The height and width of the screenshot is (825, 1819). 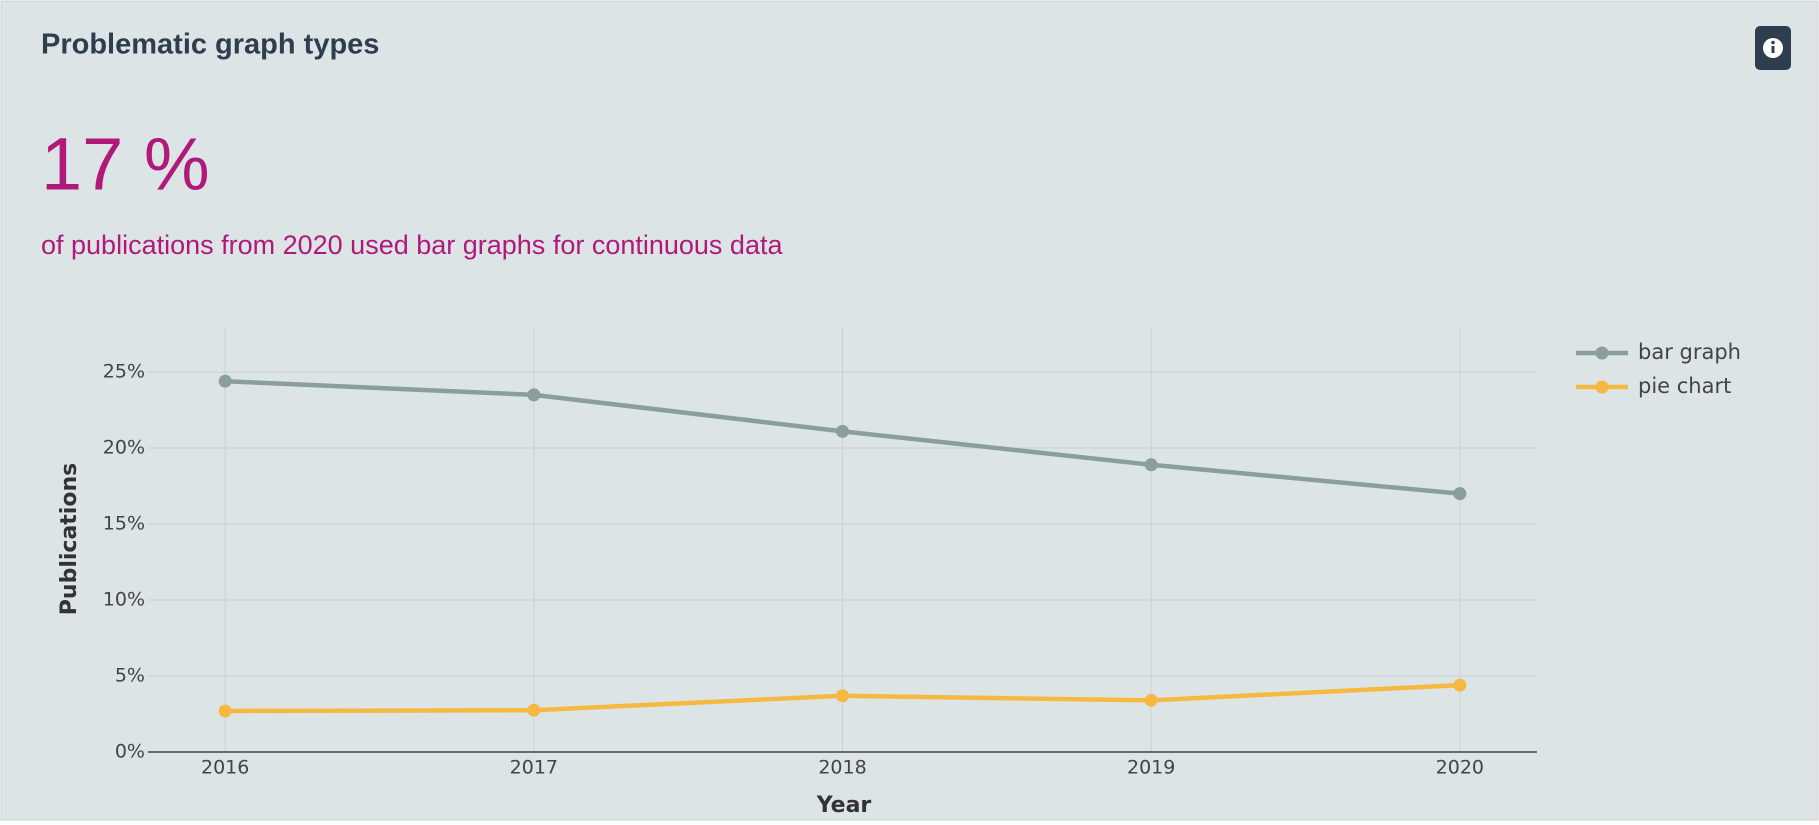 I want to click on legend-label: bar graph, so click(x=1689, y=352).